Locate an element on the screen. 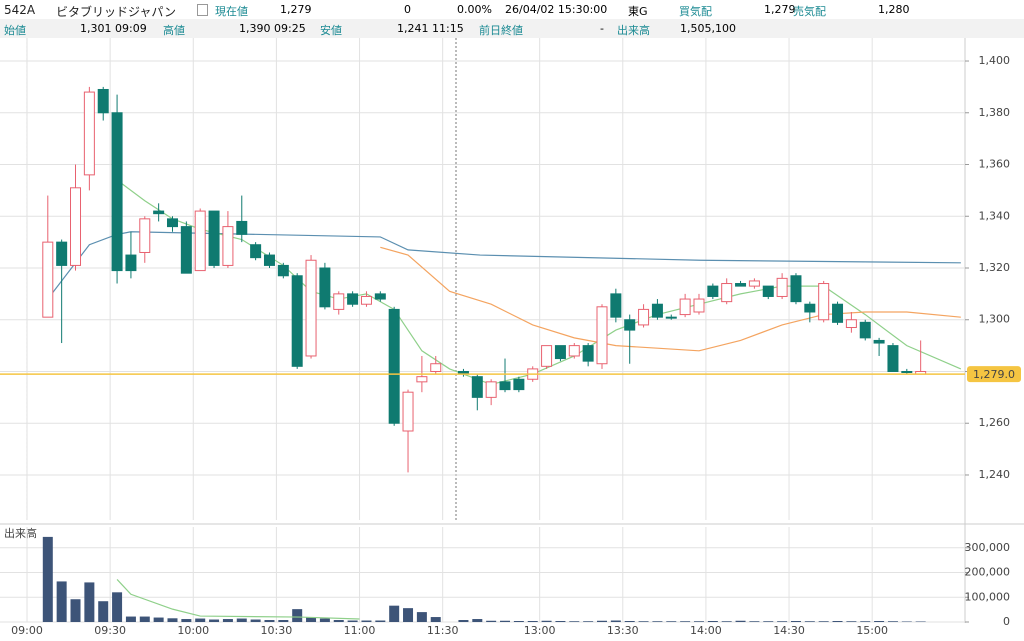 The image size is (1024, 641). value: - is located at coordinates (602, 28).